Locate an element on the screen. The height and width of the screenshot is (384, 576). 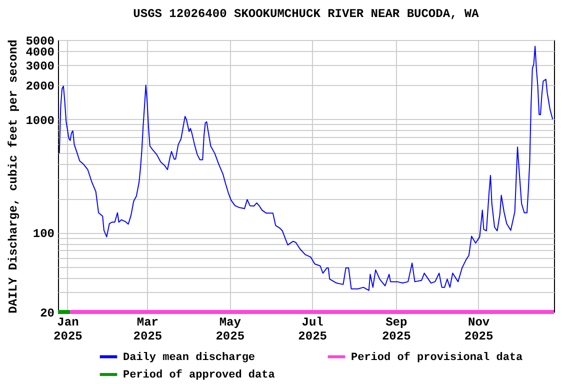
x-tick-label: Mar 2025 is located at coordinates (147, 330).